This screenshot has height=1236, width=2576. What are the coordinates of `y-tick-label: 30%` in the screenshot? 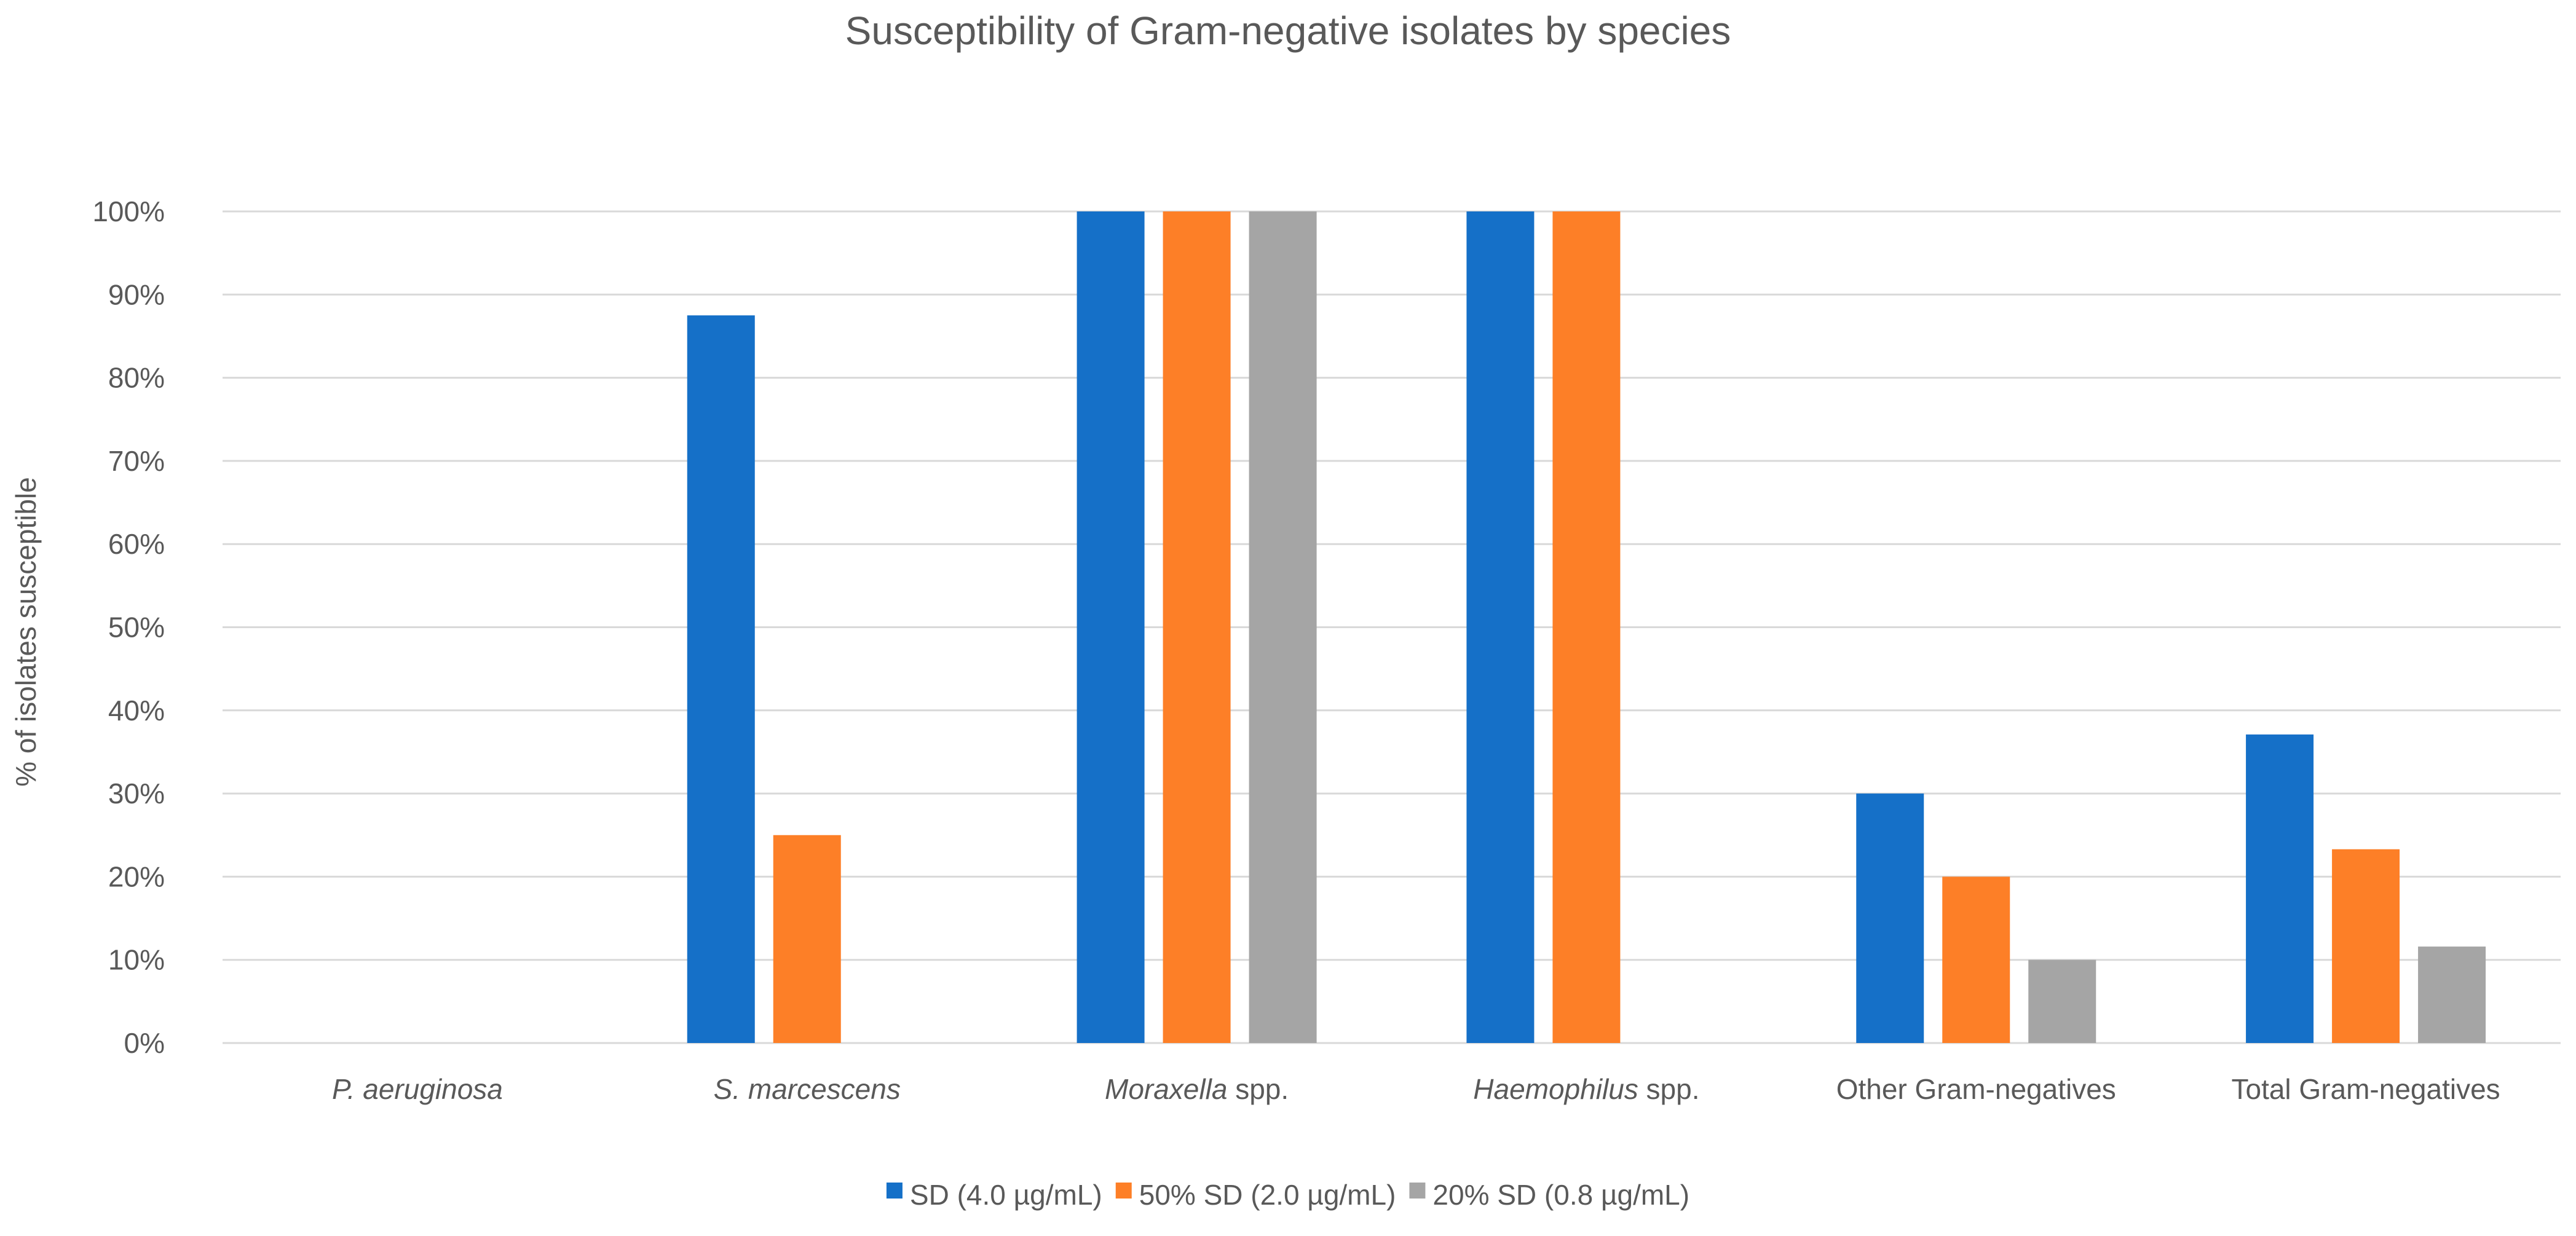 It's located at (136, 793).